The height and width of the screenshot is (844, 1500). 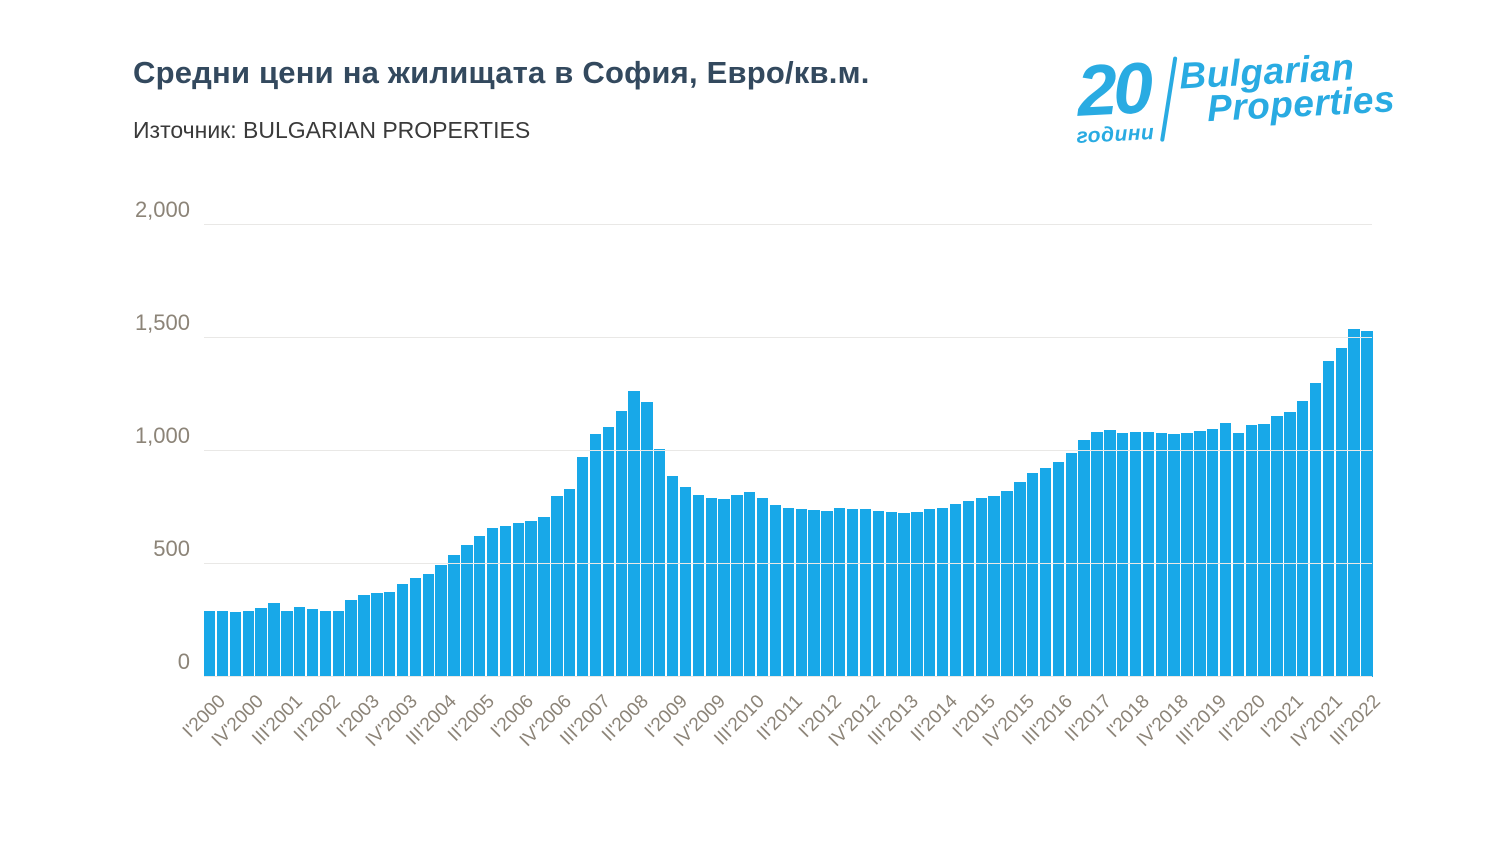 I want to click on y-axis: 0 500 1,000 1,500 2,000, so click(x=155, y=437).